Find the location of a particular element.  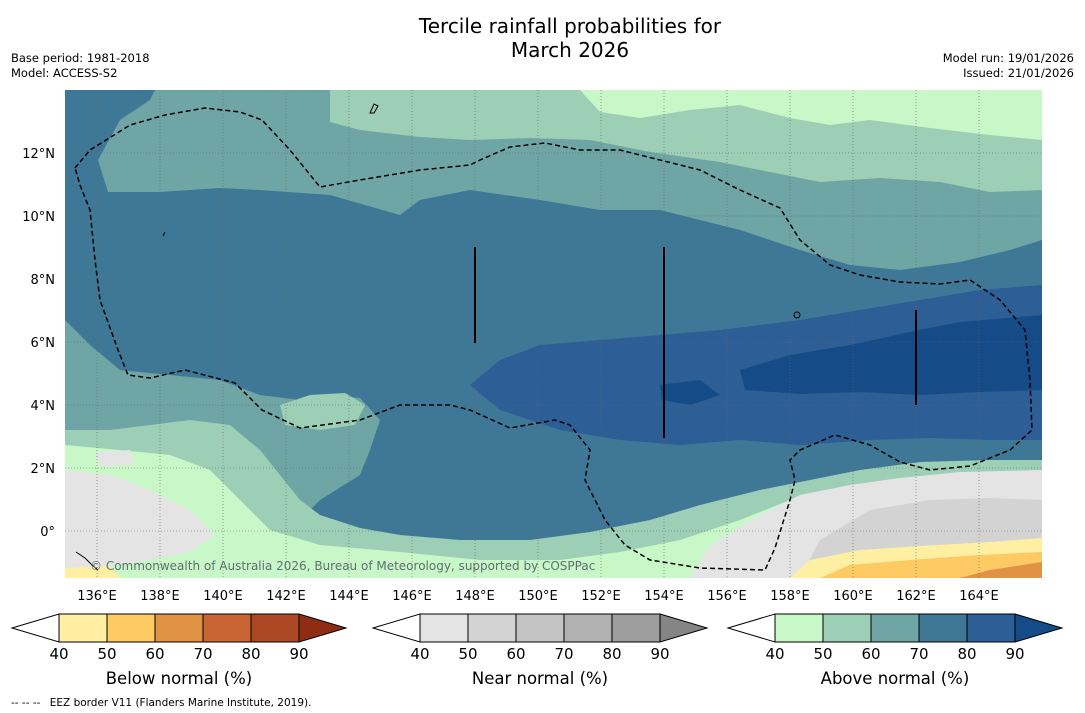

model-name: Model: ACCESS-S2 is located at coordinates (64, 73).